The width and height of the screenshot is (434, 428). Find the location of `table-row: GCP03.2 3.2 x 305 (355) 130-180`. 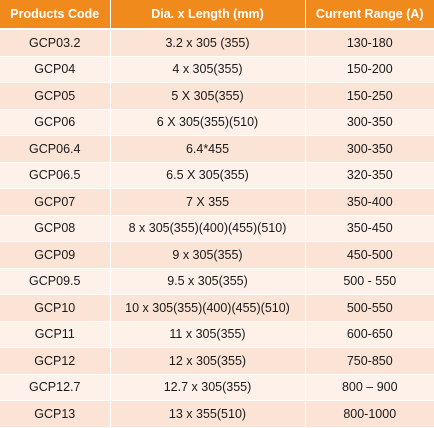

table-row: GCP03.2 3.2 x 305 (355) 130-180 is located at coordinates (217, 43).